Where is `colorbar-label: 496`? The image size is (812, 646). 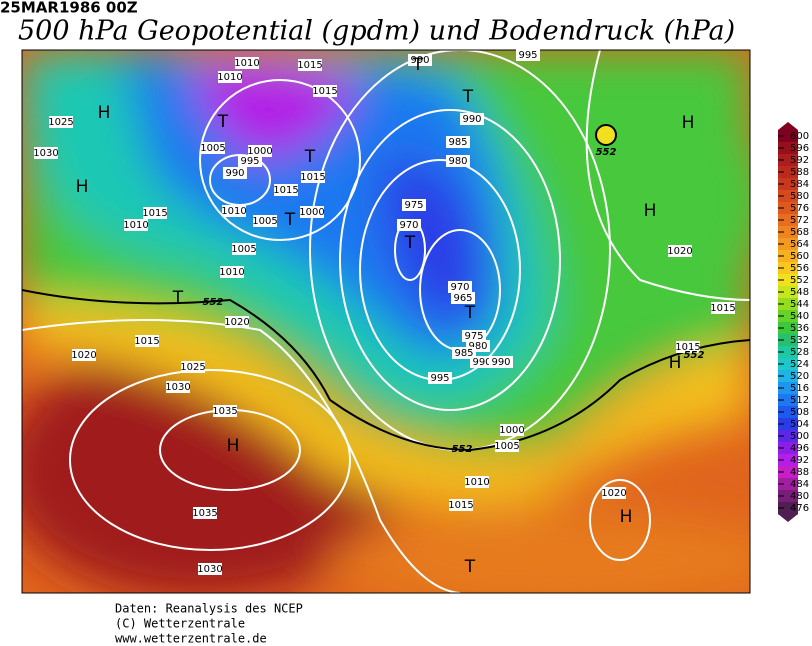
colorbar-label: 496 is located at coordinates (799, 448).